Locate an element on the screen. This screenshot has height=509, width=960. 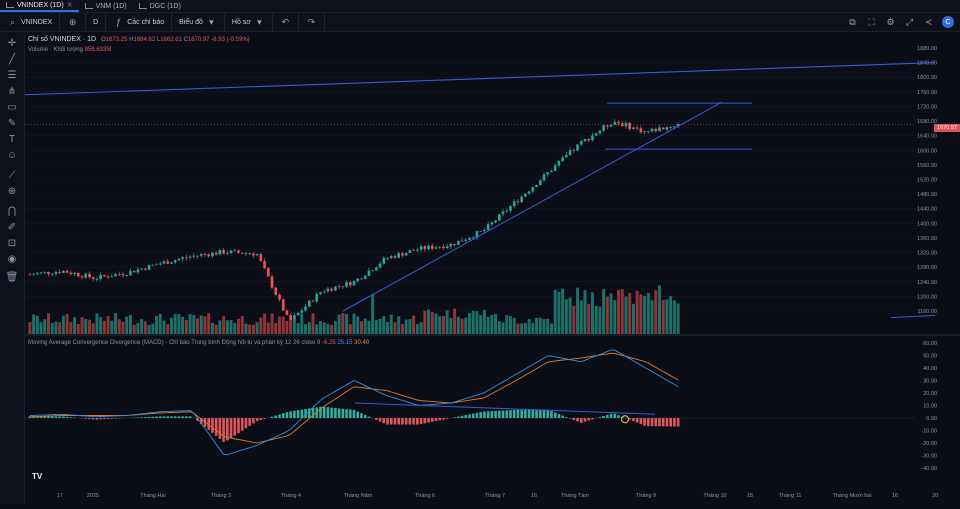
interval-button: D is located at coordinates (96, 22).